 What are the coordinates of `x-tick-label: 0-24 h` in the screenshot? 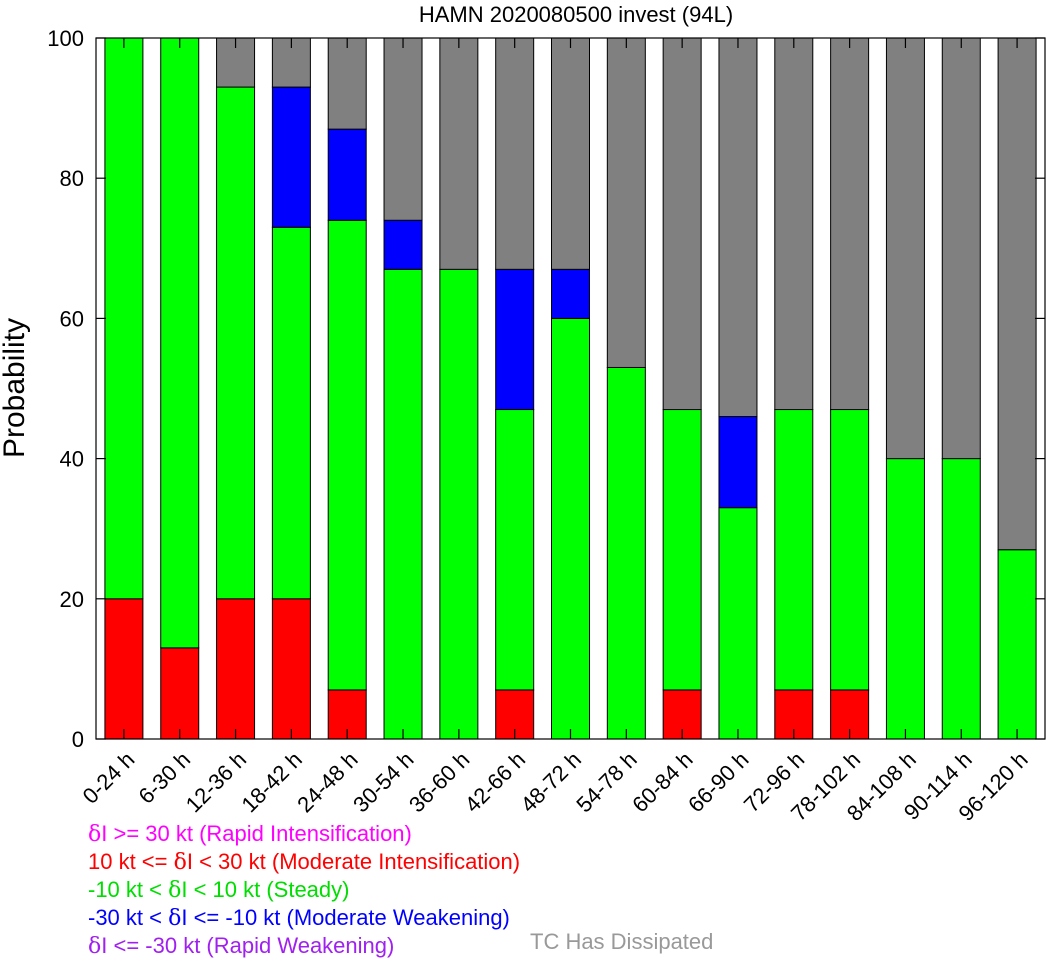 It's located at (109, 778).